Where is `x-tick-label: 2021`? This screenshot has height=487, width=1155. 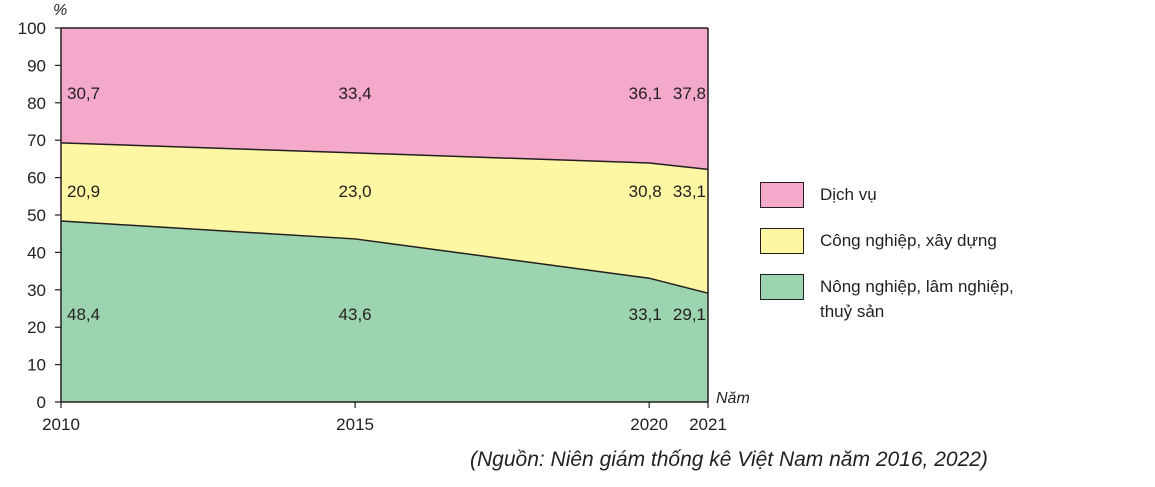 x-tick-label: 2021 is located at coordinates (708, 424).